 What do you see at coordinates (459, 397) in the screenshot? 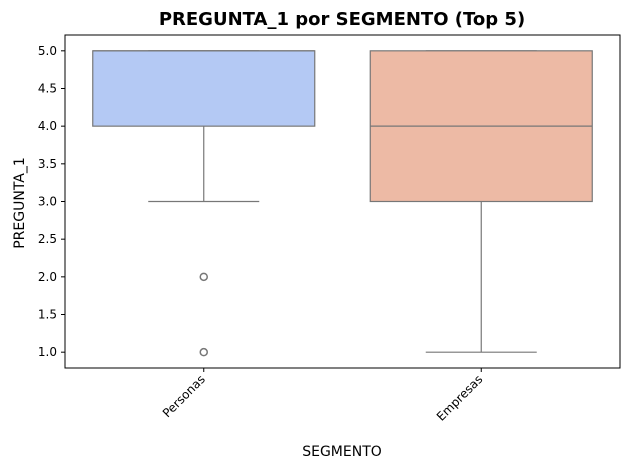
I see `x-tick-label: Empresas` at bounding box center [459, 397].